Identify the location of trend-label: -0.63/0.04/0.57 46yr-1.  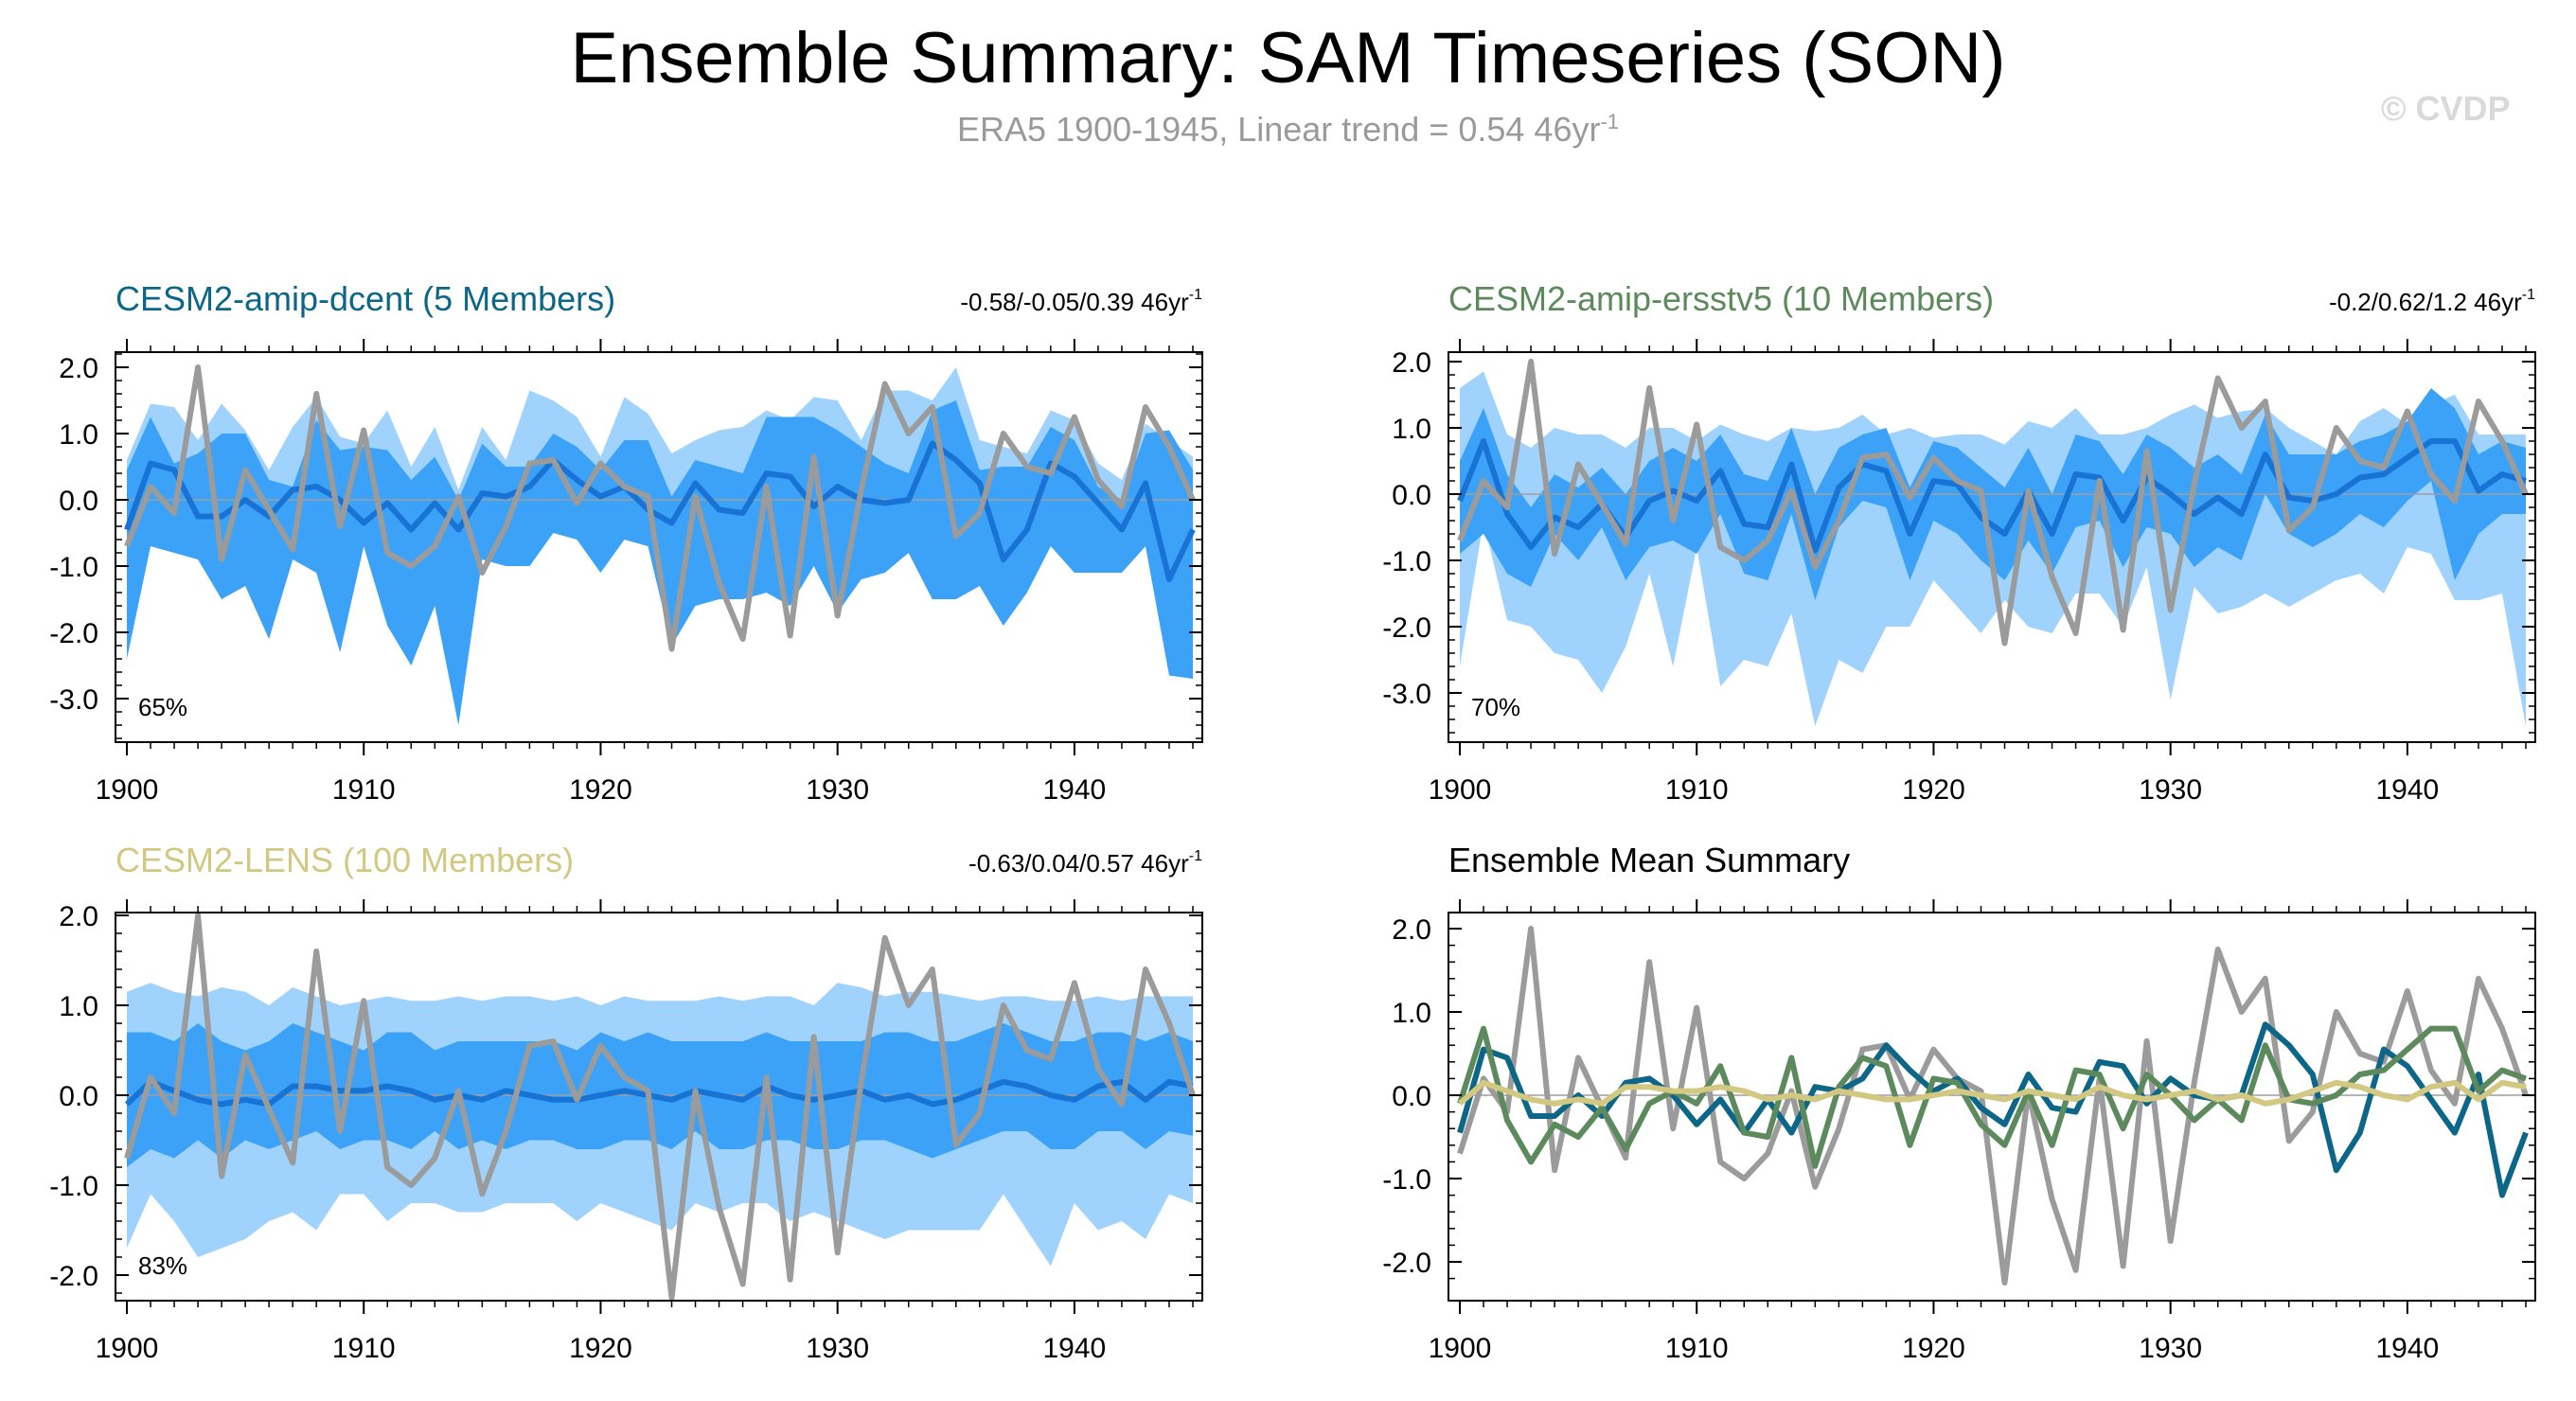
(1085, 863).